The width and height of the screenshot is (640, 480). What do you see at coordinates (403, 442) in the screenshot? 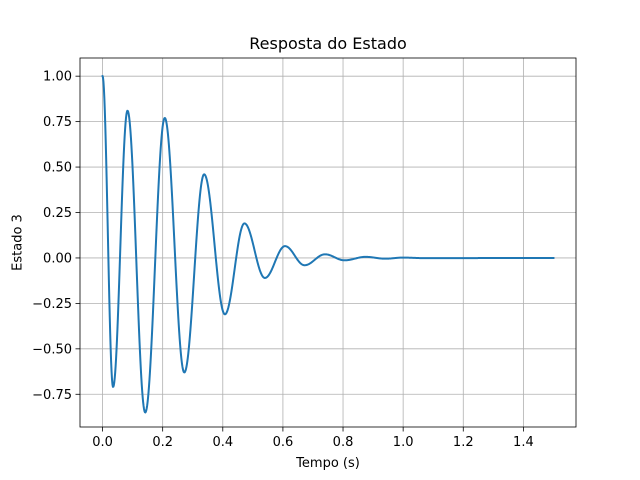
I see `x-tick-label: 1.0` at bounding box center [403, 442].